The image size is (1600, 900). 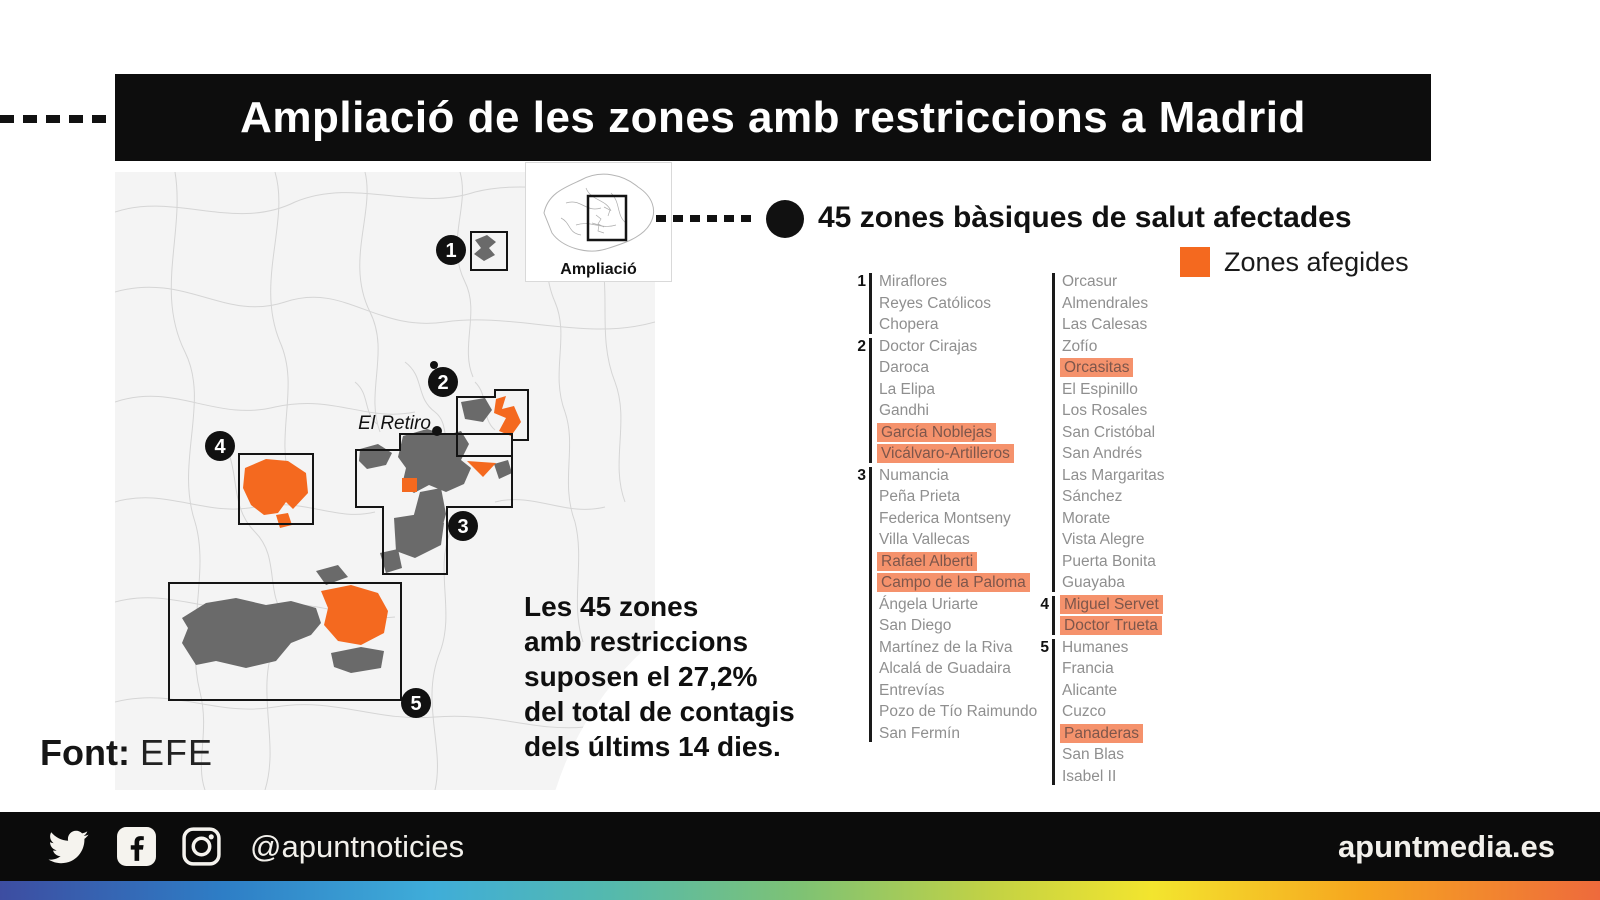 What do you see at coordinates (1044, 647) in the screenshot?
I see `zone-group-number: 5` at bounding box center [1044, 647].